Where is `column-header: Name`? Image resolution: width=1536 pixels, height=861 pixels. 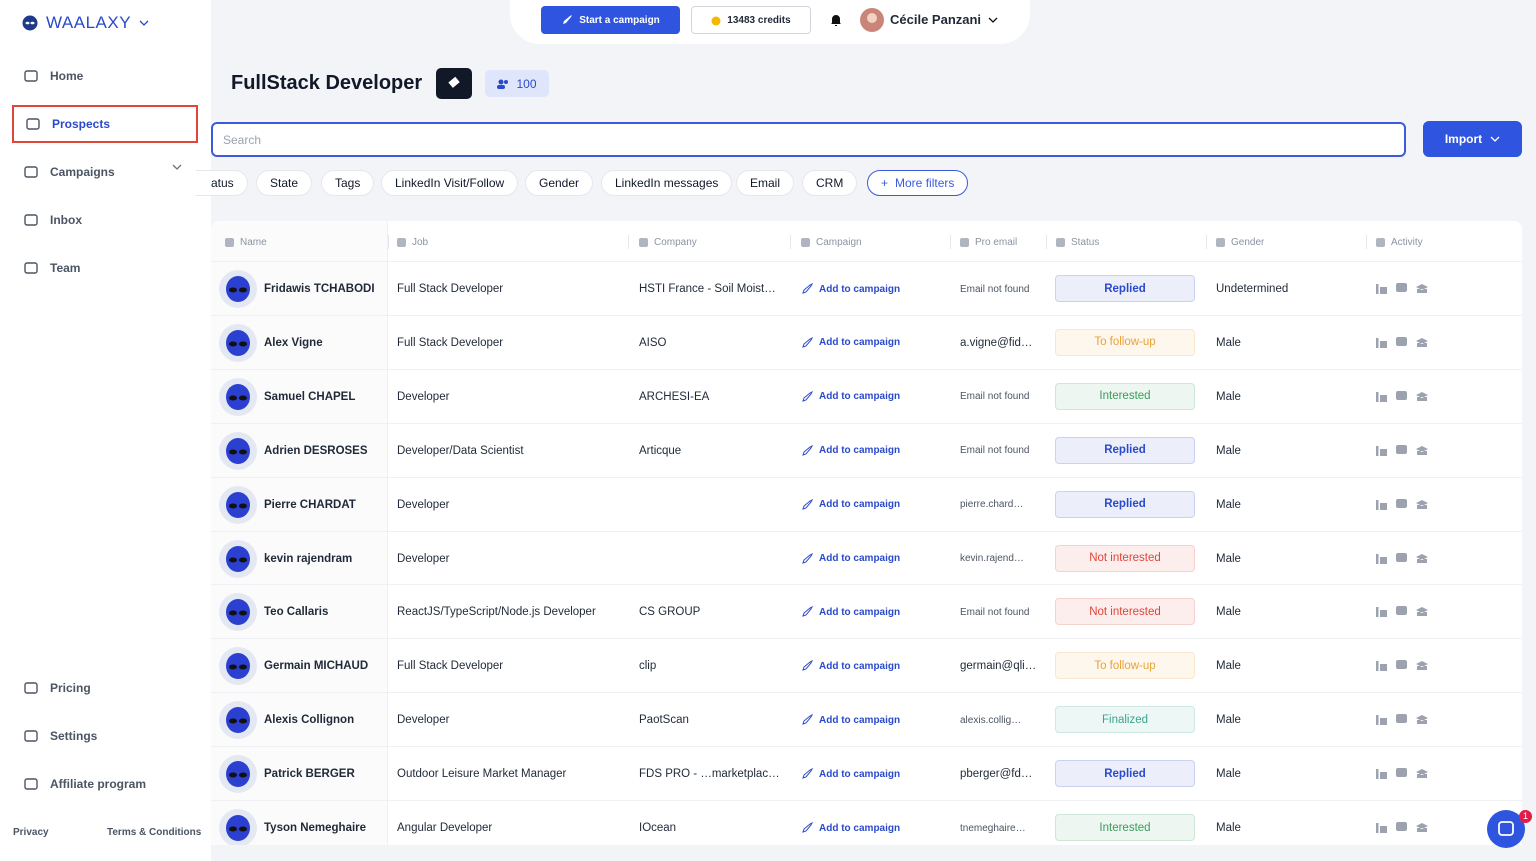
column-header: Name is located at coordinates (246, 242).